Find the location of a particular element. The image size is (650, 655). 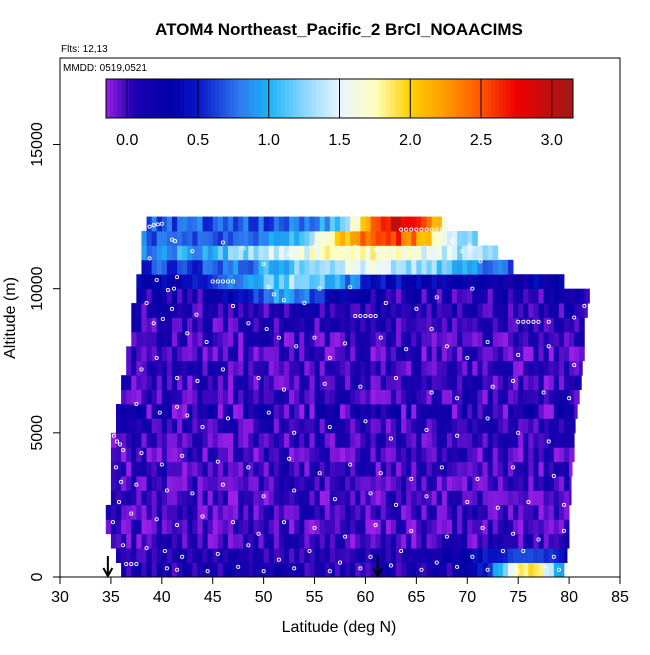

x-axis-label: Latitude (deg N) is located at coordinates (339, 627).